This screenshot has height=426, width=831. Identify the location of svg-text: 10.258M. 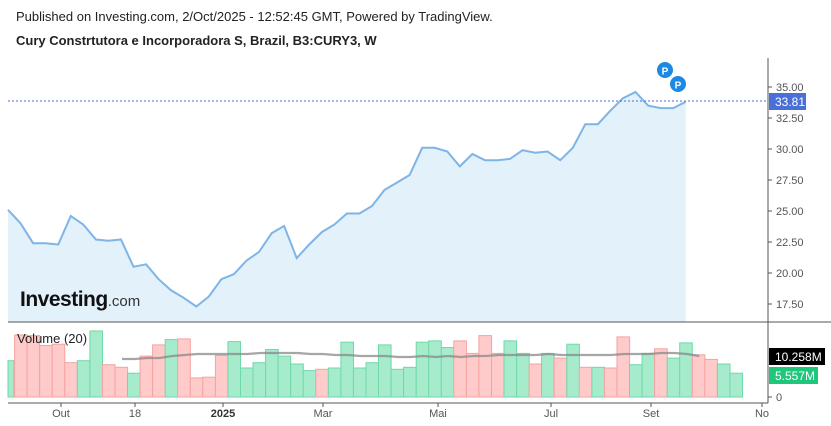
(798, 357).